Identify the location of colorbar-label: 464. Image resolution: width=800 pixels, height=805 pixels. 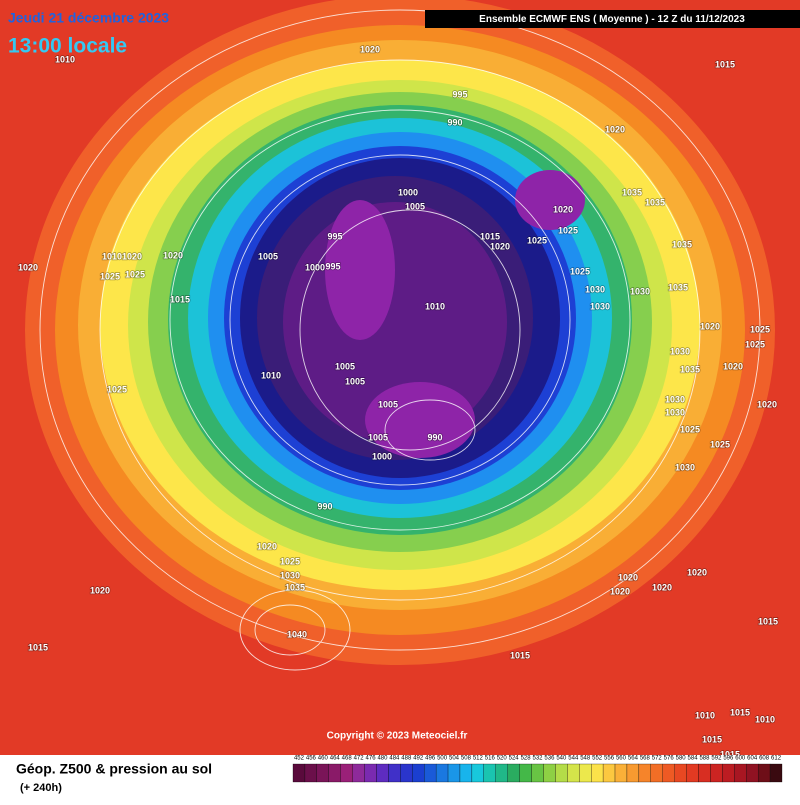
(335, 759).